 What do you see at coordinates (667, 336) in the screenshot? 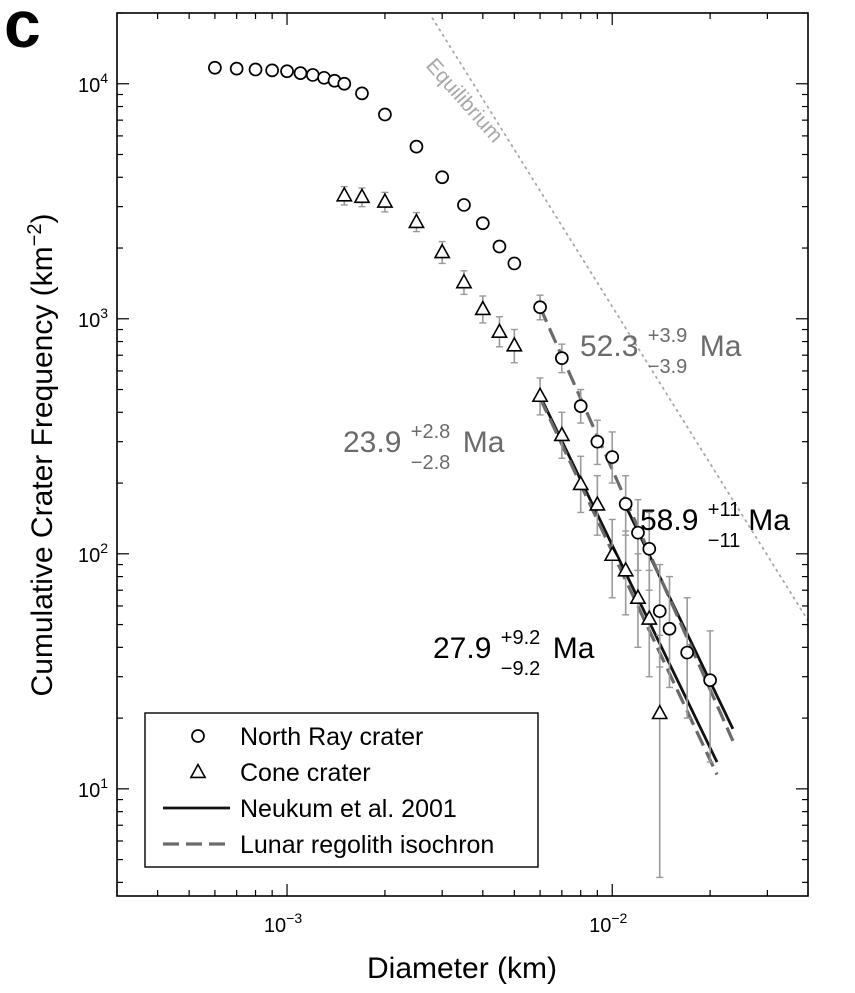
I see `age-upper-error: +3.9` at bounding box center [667, 336].